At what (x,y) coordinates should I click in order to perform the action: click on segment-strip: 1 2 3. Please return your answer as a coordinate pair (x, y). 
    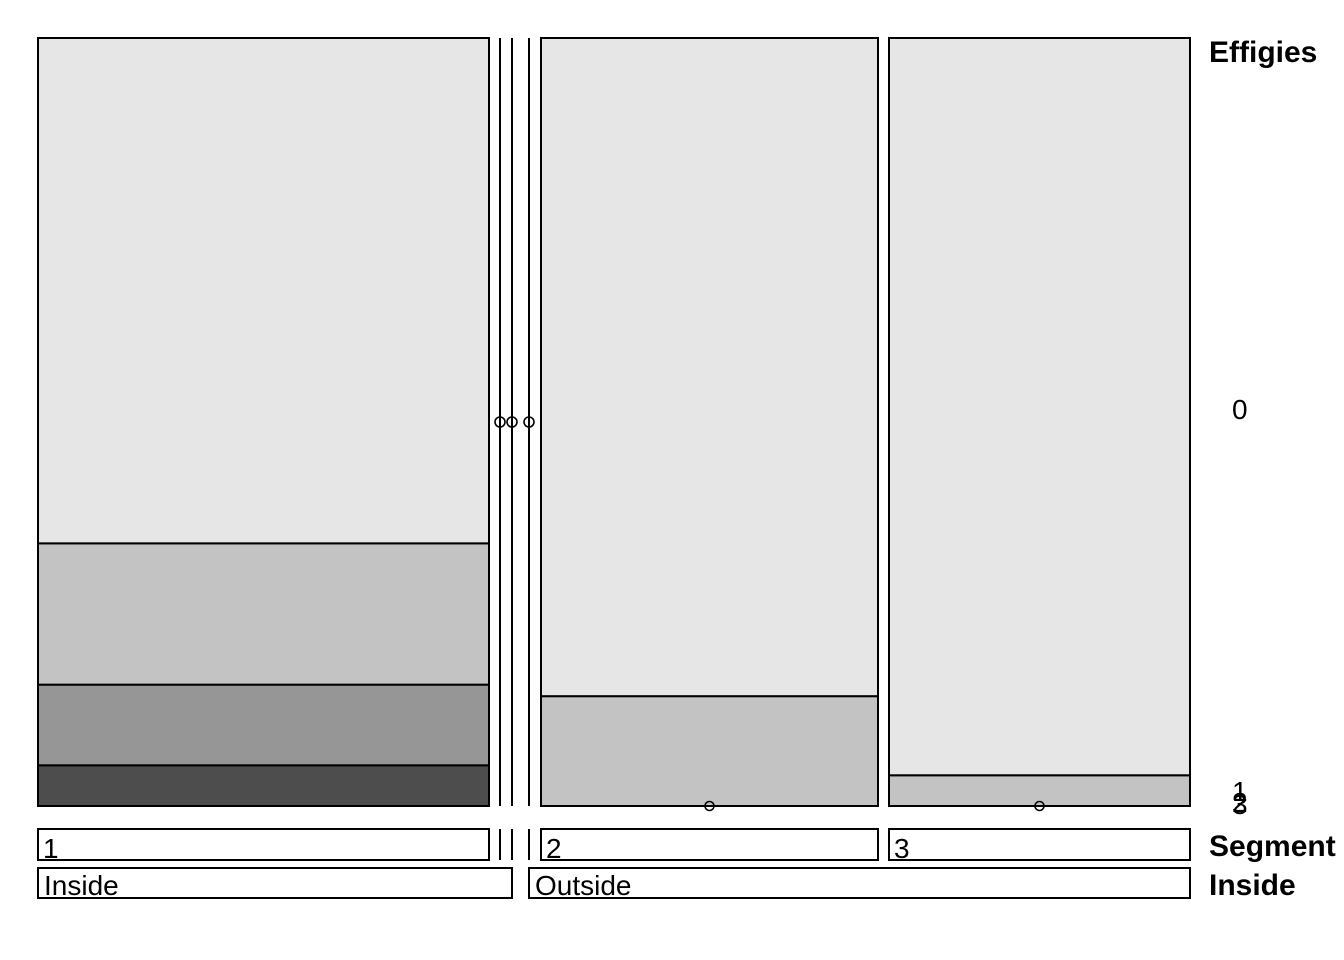
    Looking at the image, I should click on (614, 846).